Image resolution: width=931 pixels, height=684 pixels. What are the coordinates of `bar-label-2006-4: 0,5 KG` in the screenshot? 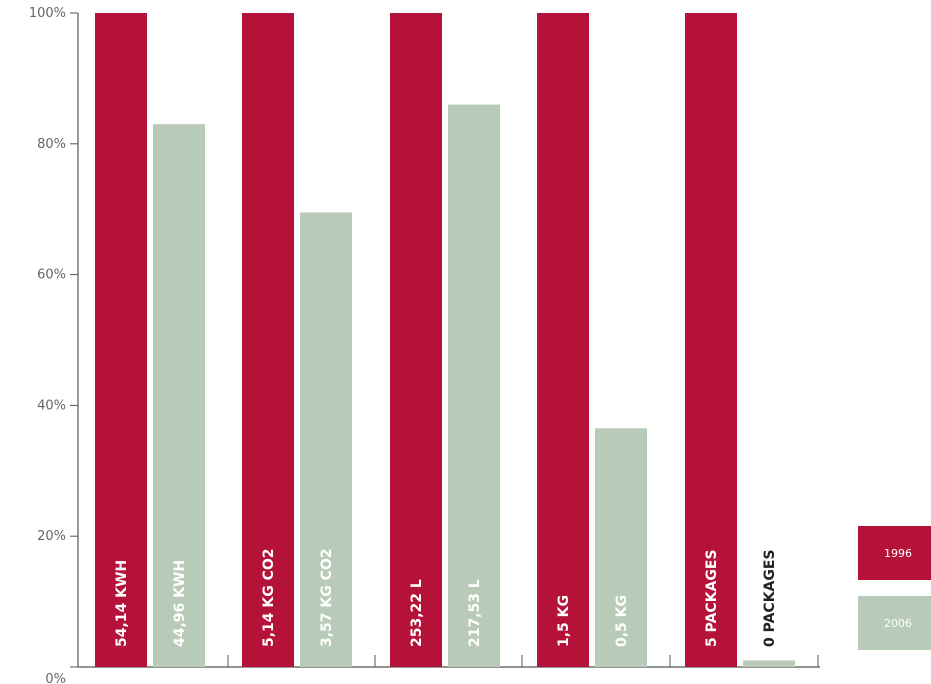 It's located at (622, 621).